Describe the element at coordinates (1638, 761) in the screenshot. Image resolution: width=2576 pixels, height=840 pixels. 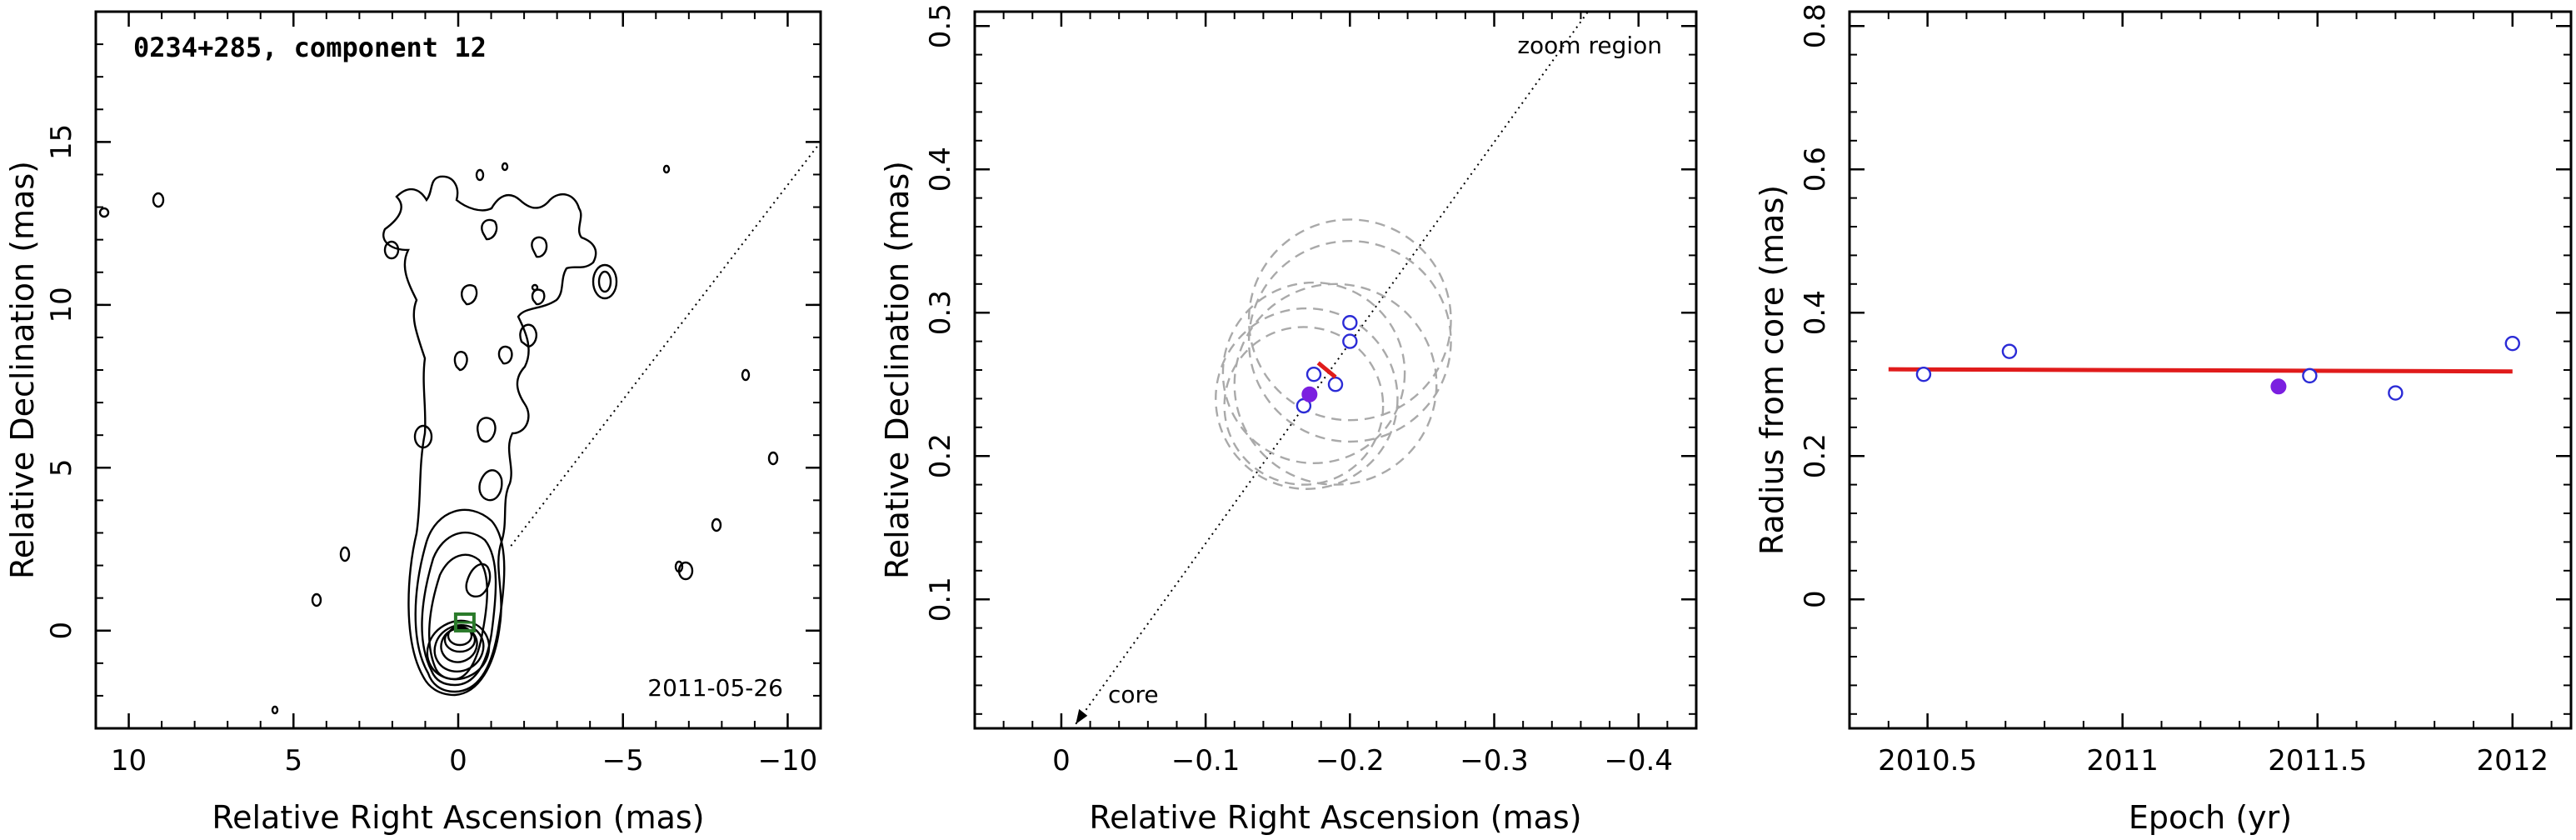
I see `x-tick-label: −0.4` at that location.